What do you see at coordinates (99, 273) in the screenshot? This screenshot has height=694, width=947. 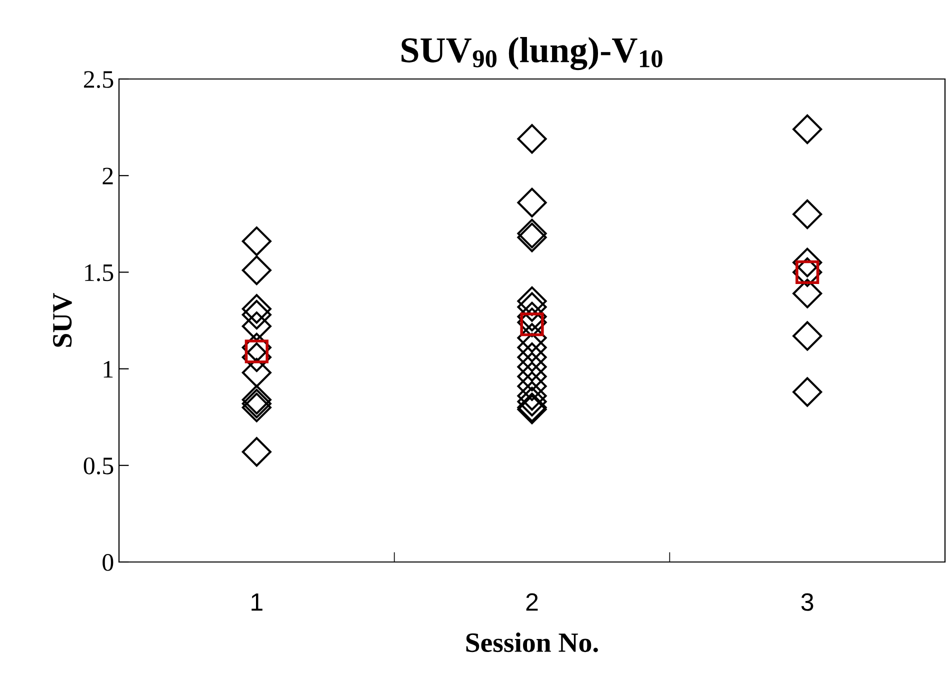 I see `y-tick-label: 1.5` at bounding box center [99, 273].